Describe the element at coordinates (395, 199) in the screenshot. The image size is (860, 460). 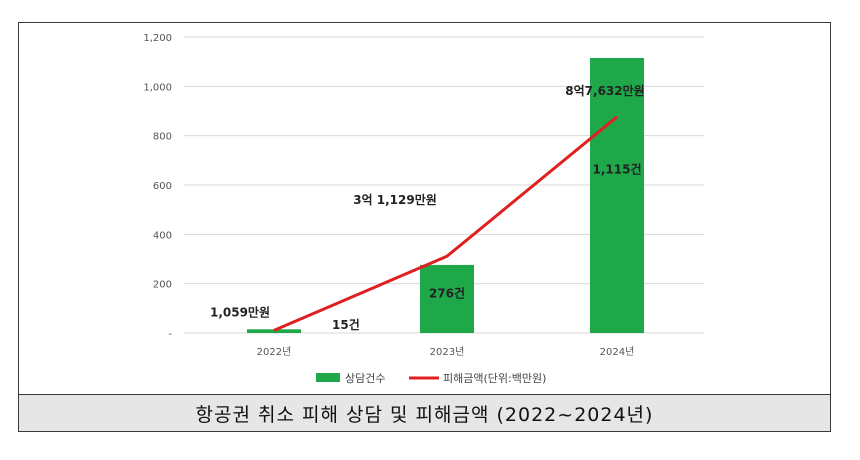
I see `line-data-label: 3억 1,129만원` at that location.